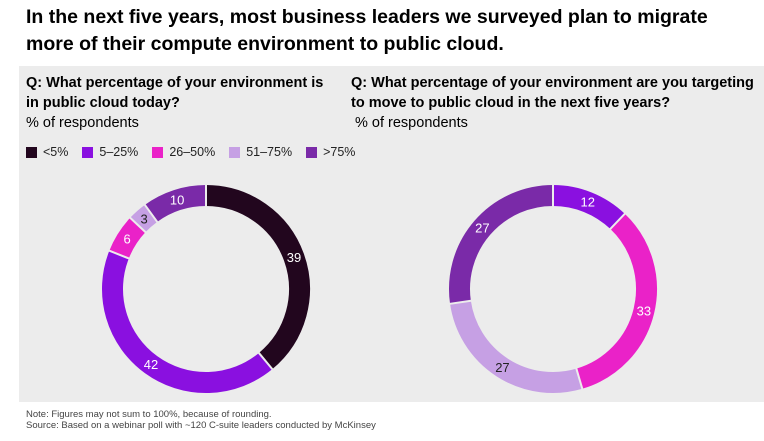  What do you see at coordinates (119, 152) in the screenshot?
I see `legend-label: 5–25%` at bounding box center [119, 152].